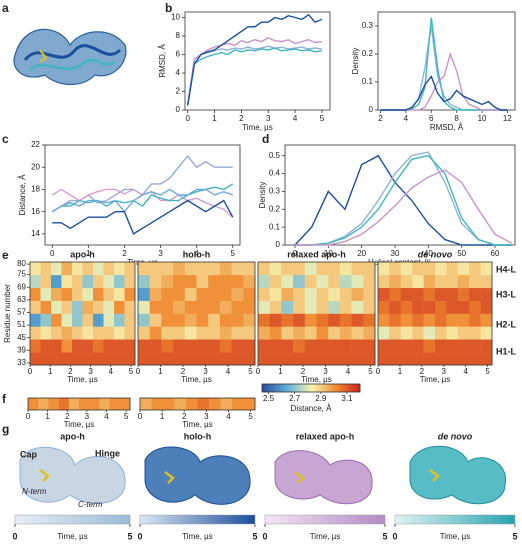 The image size is (522, 550). What do you see at coordinates (428, 253) in the screenshot?
I see `x-tick-label: 40` at bounding box center [428, 253].